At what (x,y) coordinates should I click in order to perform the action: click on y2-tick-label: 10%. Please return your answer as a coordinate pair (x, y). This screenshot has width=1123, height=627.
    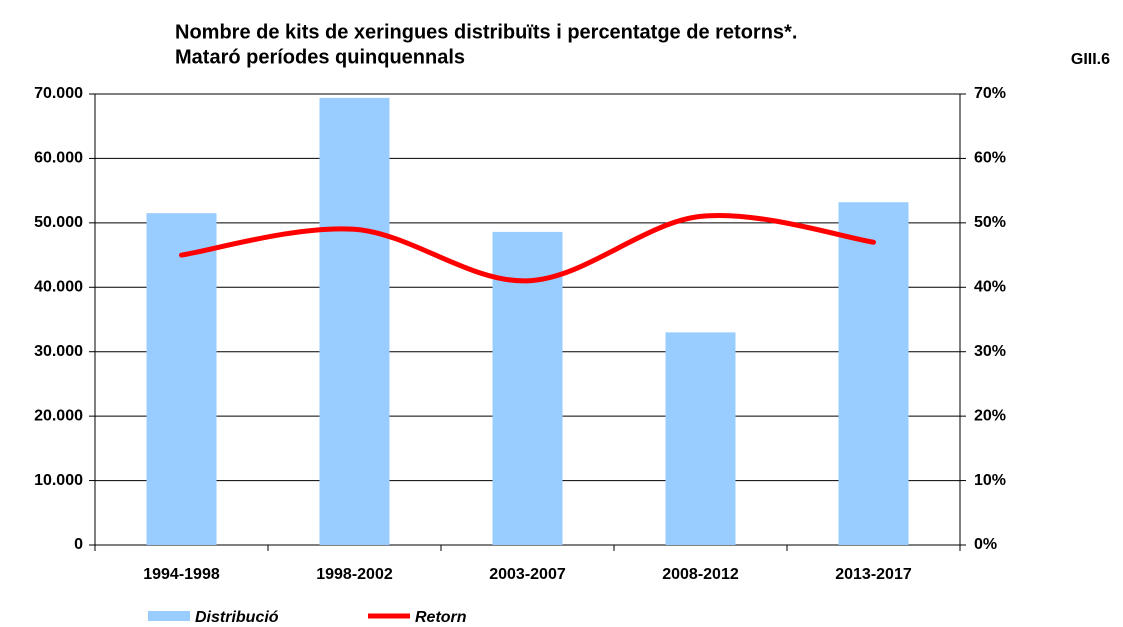
    Looking at the image, I should click on (990, 480).